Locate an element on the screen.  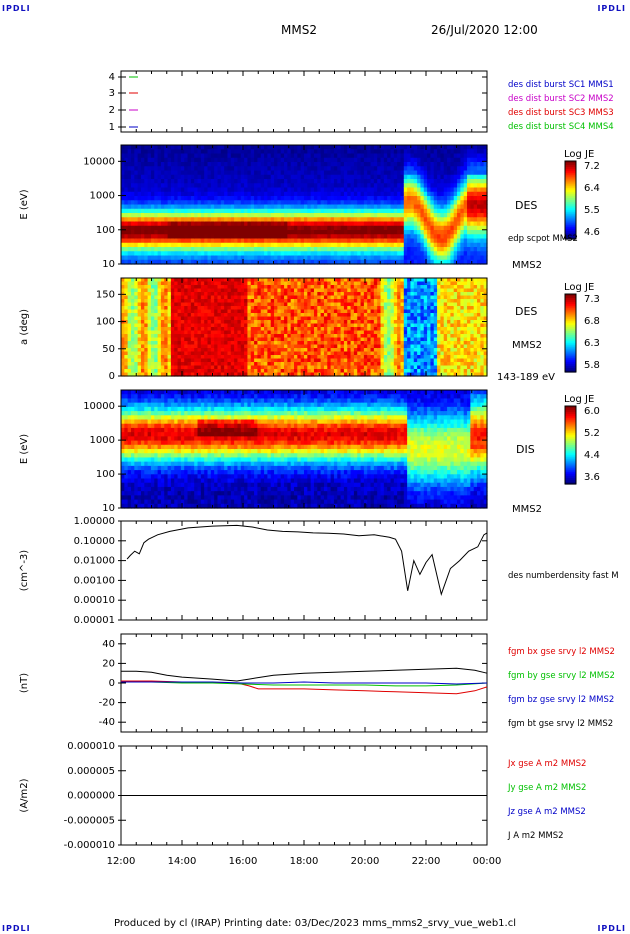
y-tick-label-1: 10 is located at coordinates (108, 264).